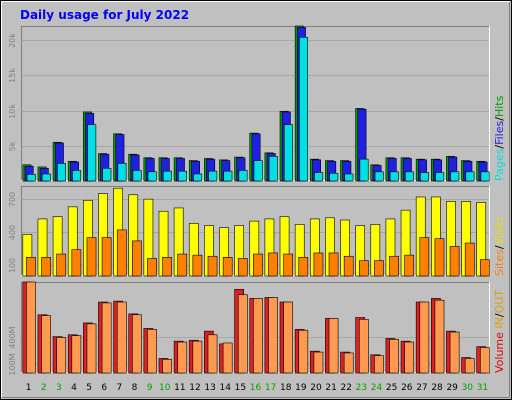  I want to click on y-tick-label: 20k, so click(12, 40).